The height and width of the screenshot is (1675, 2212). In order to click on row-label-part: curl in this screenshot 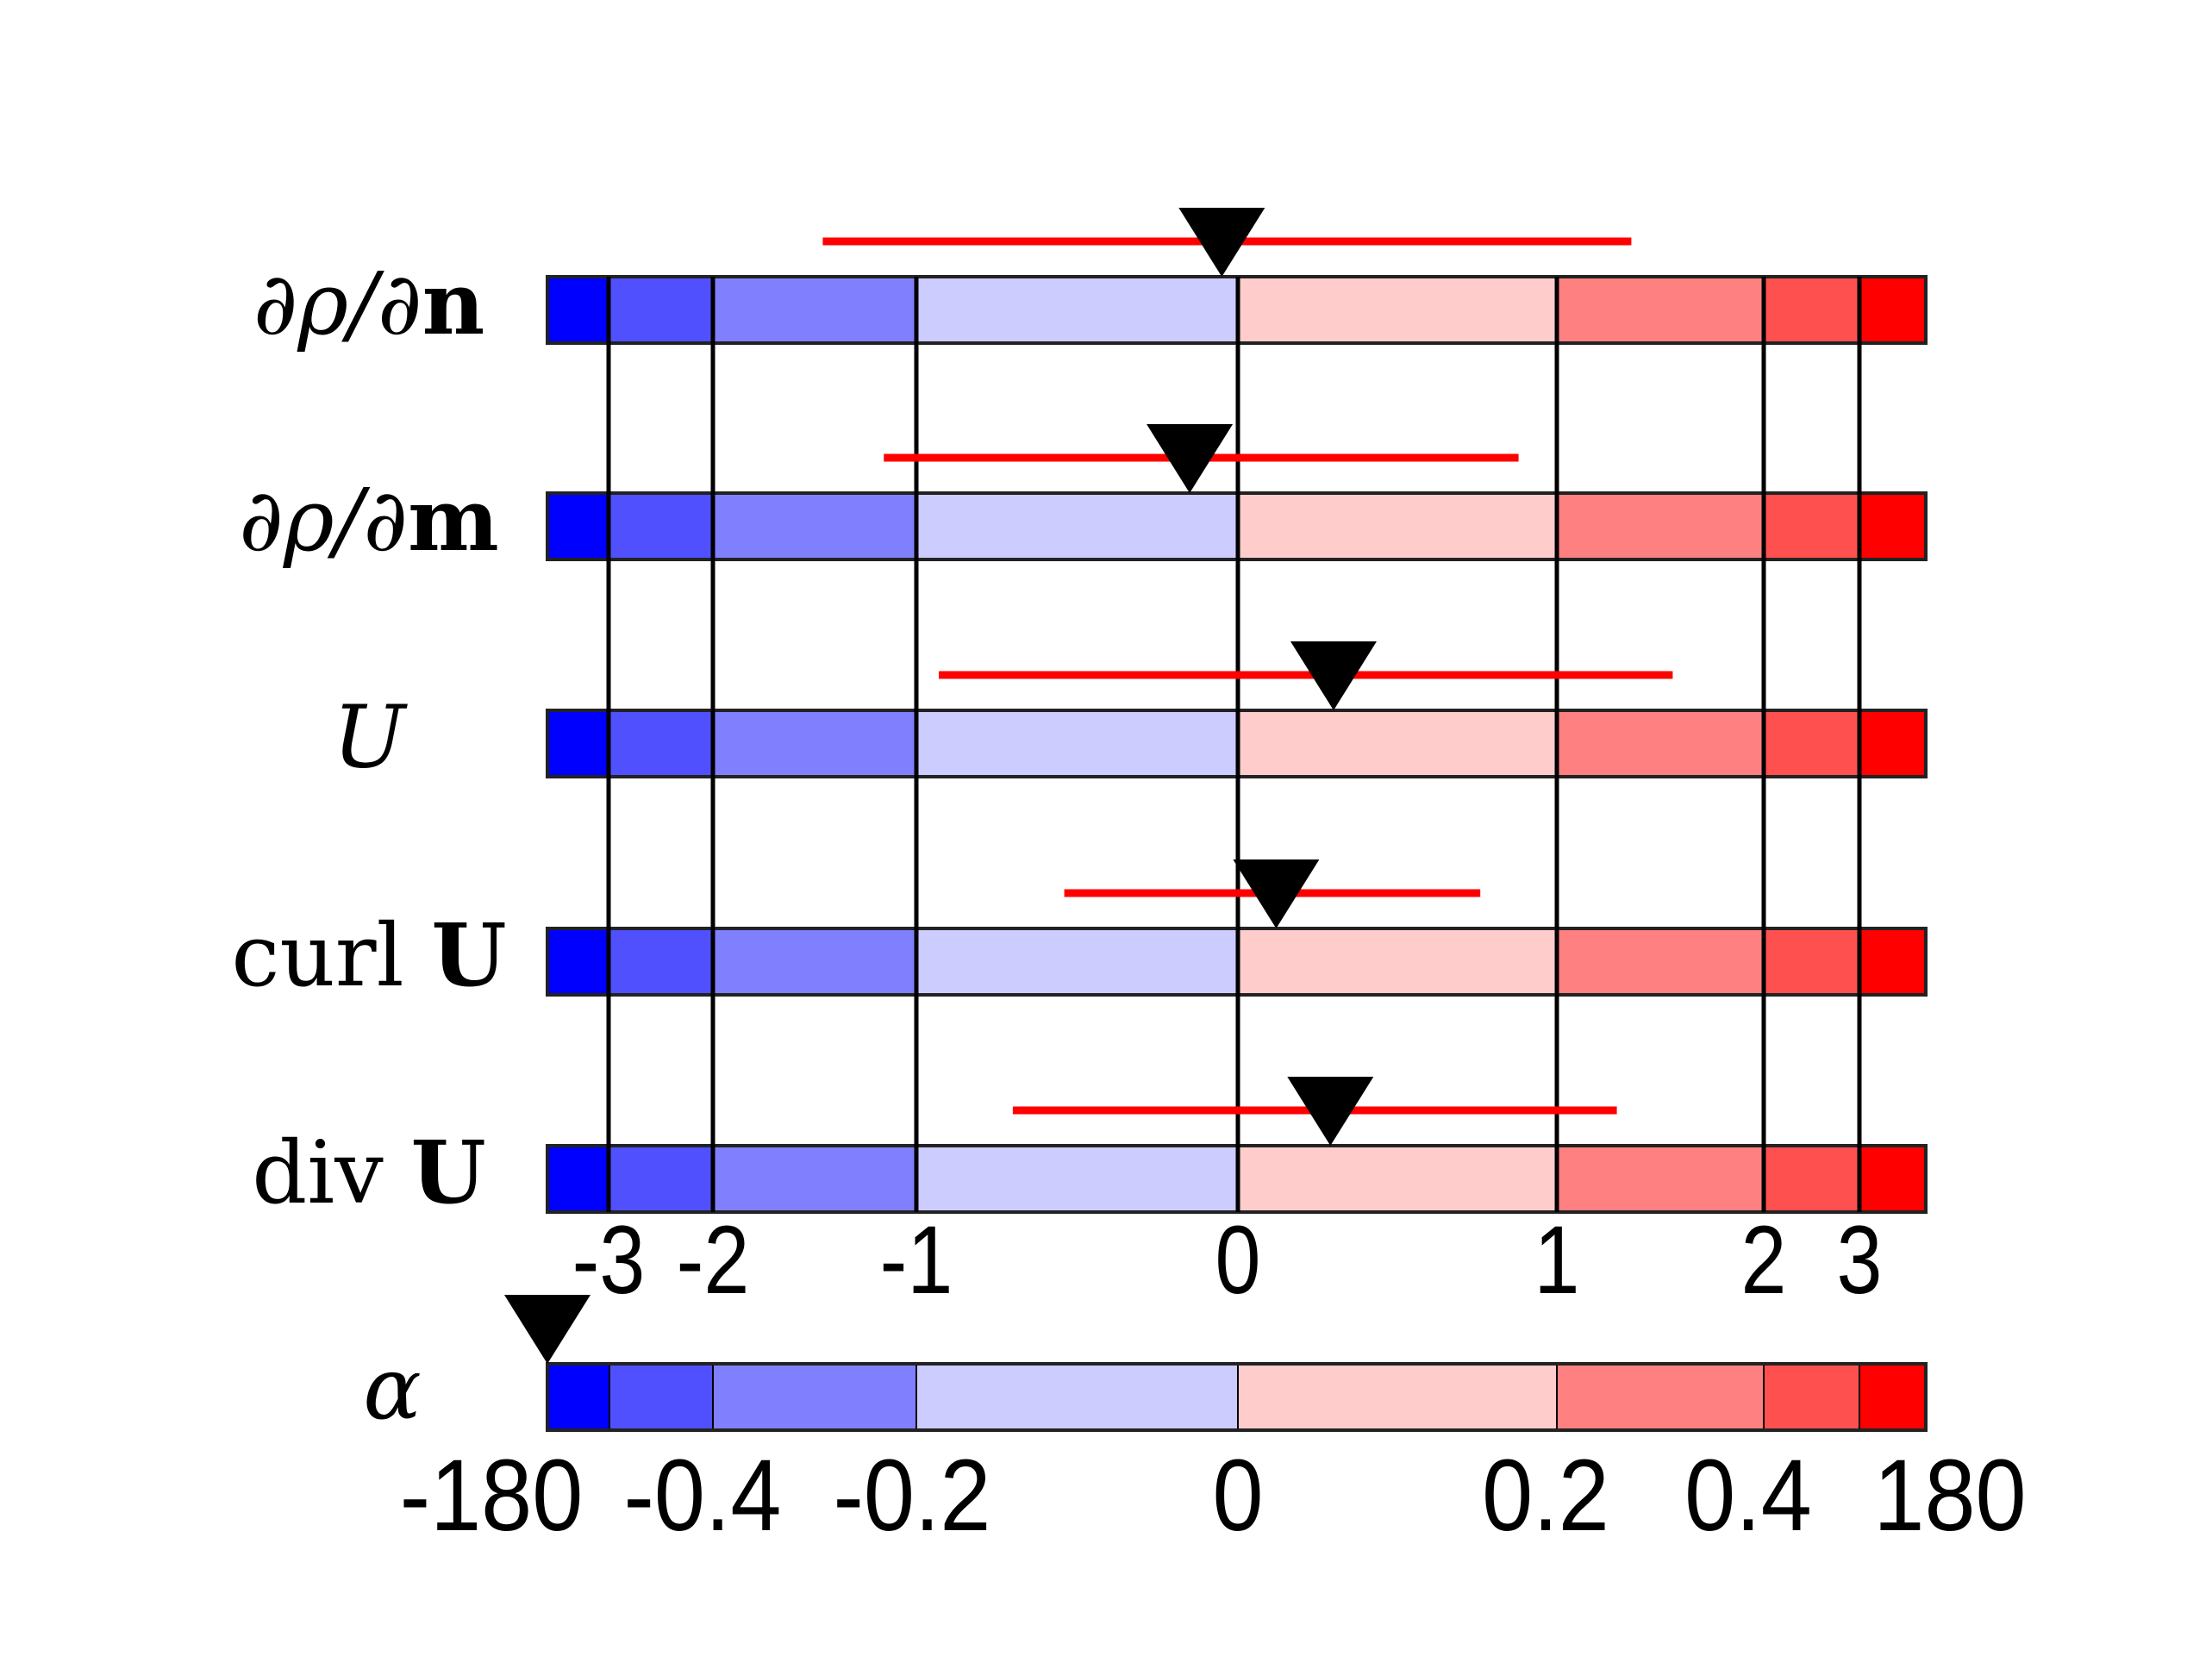, I will do `click(331, 955)`.